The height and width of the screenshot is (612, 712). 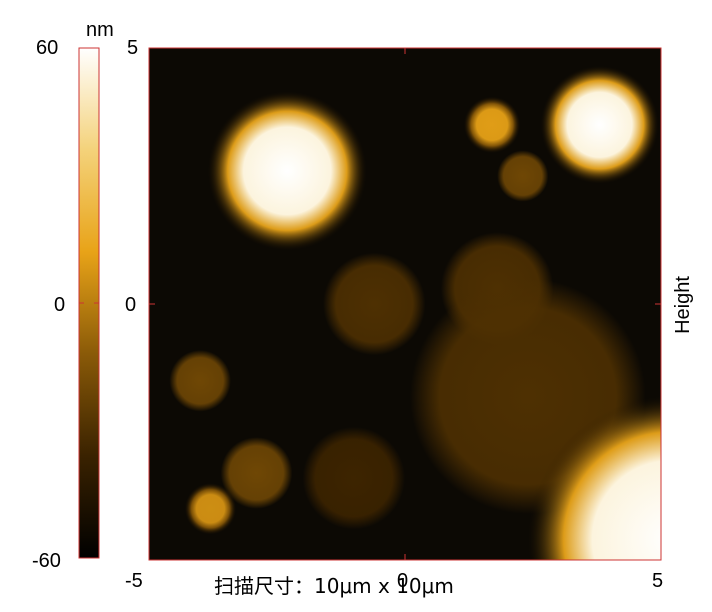 What do you see at coordinates (403, 581) in the screenshot?
I see `x-tick-zero: 0` at bounding box center [403, 581].